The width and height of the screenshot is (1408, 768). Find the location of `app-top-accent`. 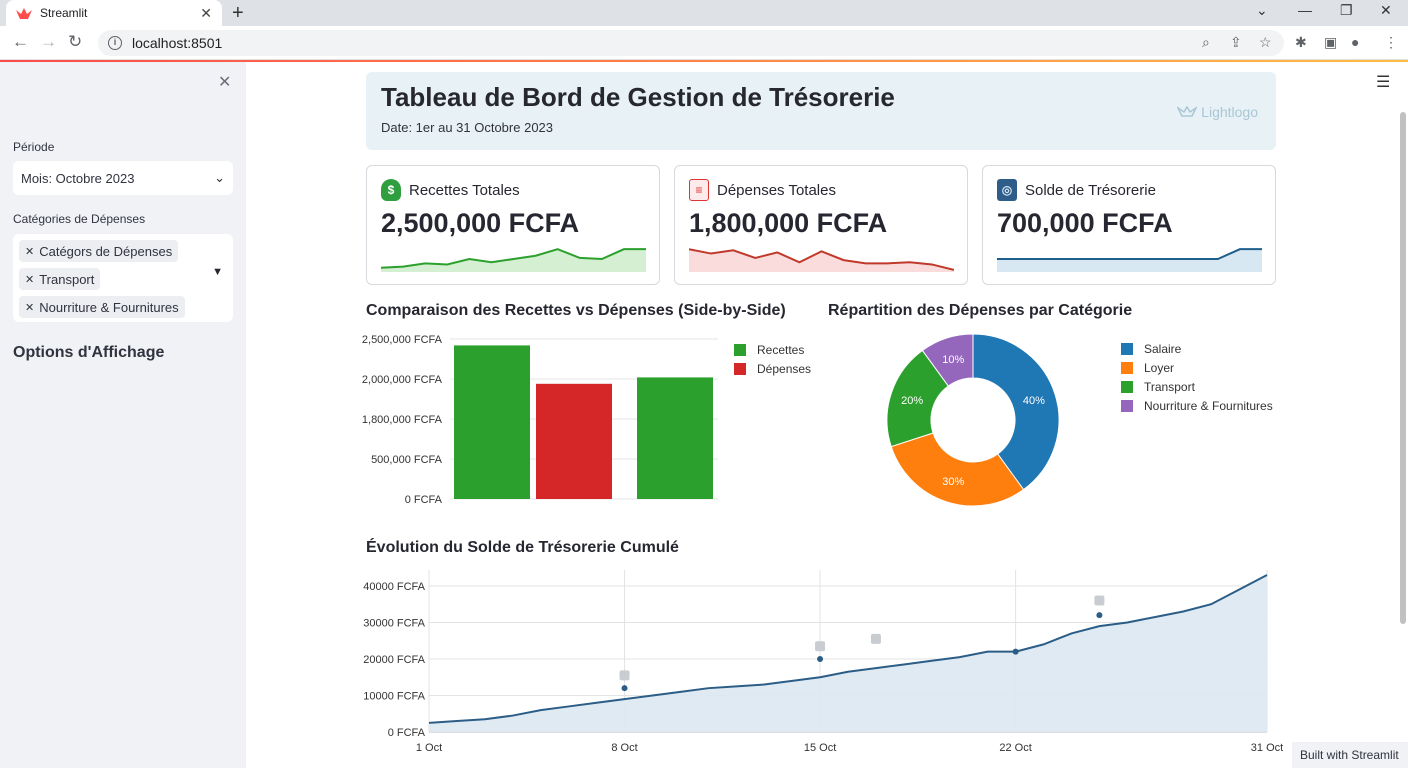

app-top-accent is located at coordinates (704, 61).